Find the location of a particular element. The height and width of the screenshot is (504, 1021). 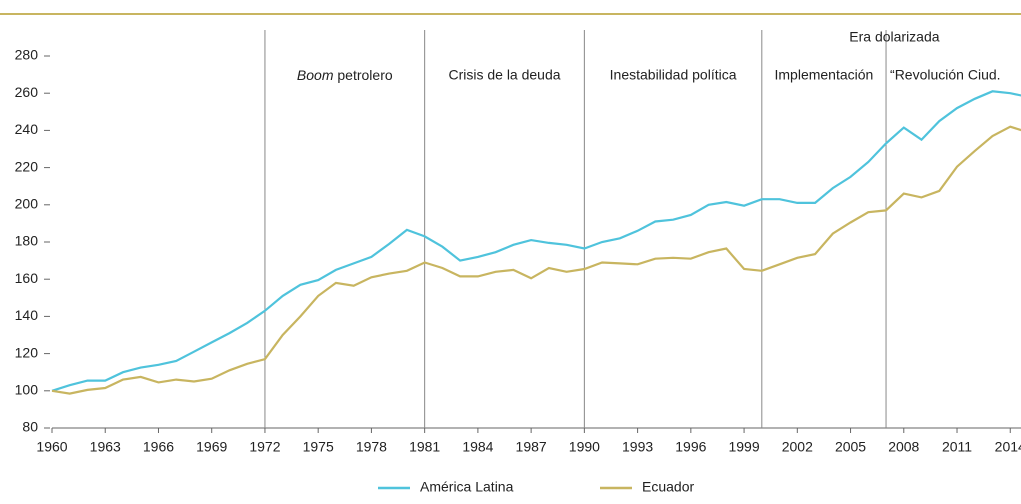

x-tick-label: 1966 is located at coordinates (158, 447).